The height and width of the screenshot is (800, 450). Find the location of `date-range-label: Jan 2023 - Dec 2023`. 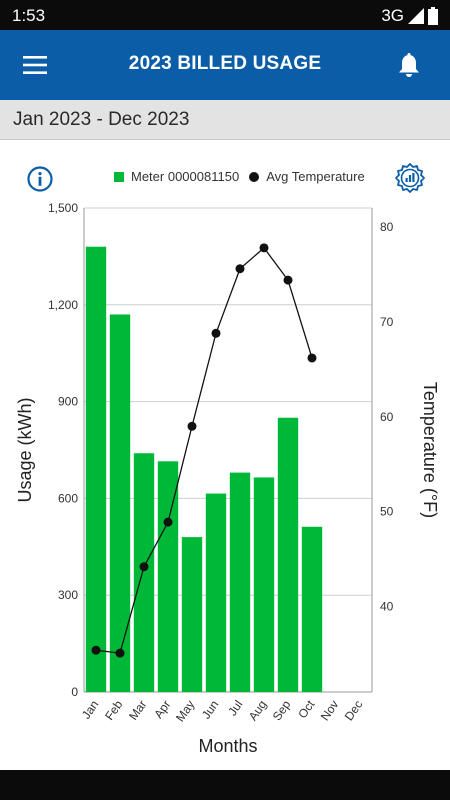

date-range-label: Jan 2023 - Dec 2023 is located at coordinates (101, 119).